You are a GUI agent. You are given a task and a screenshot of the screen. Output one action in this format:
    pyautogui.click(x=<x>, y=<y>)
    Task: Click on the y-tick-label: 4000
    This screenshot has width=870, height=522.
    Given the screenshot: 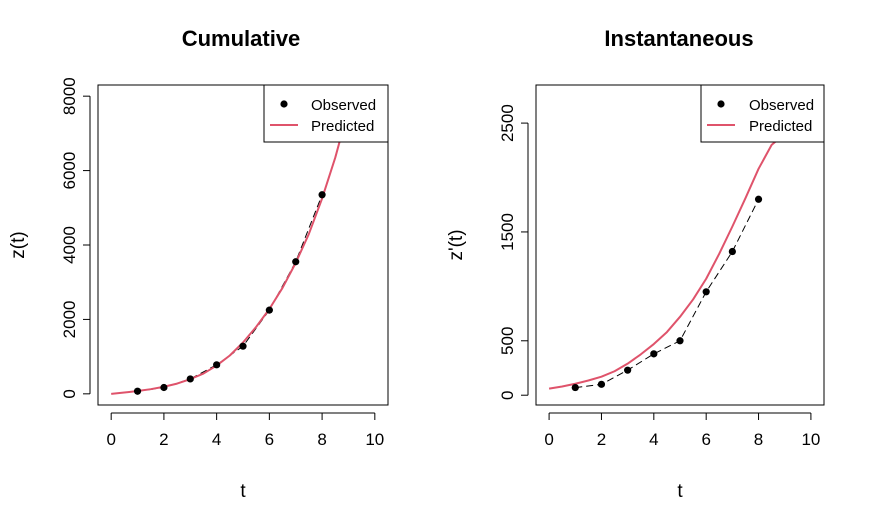 What is the action you would take?
    pyautogui.click(x=69, y=245)
    